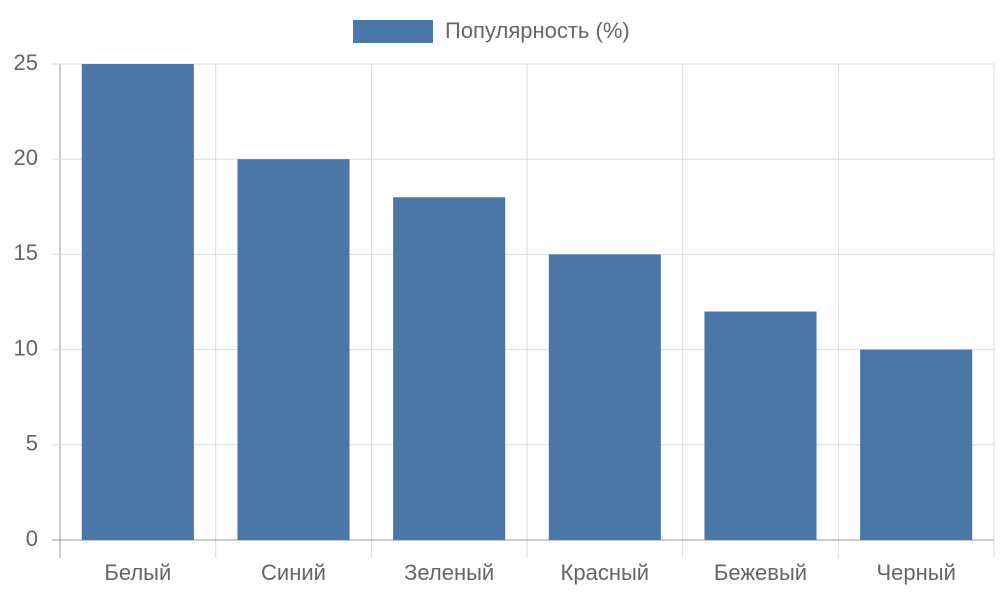 Image resolution: width=1000 pixels, height=600 pixels. Describe the element at coordinates (26, 157) in the screenshot. I see `y-tick-label: 20` at that location.